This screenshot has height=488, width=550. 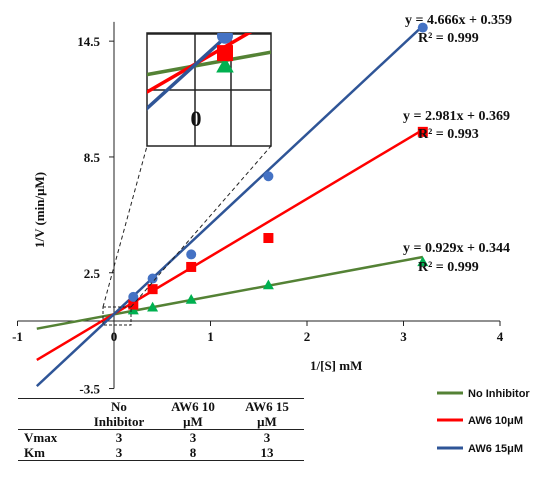 I want to click on inset-content, so click(x=209, y=89).